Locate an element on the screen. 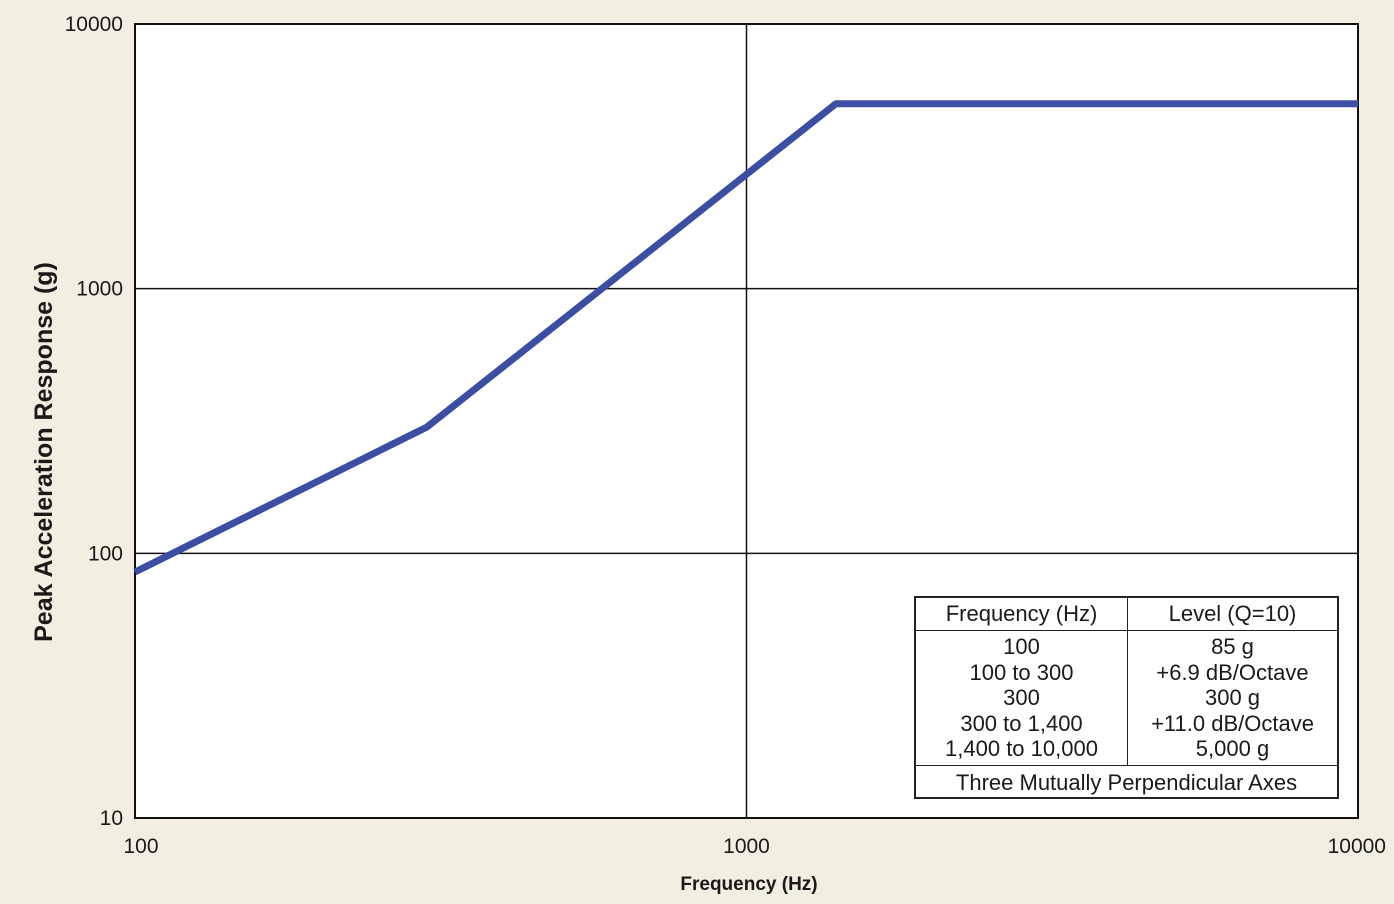  y-axis-title: Peak Acceleration Response (g) is located at coordinates (44, 452).